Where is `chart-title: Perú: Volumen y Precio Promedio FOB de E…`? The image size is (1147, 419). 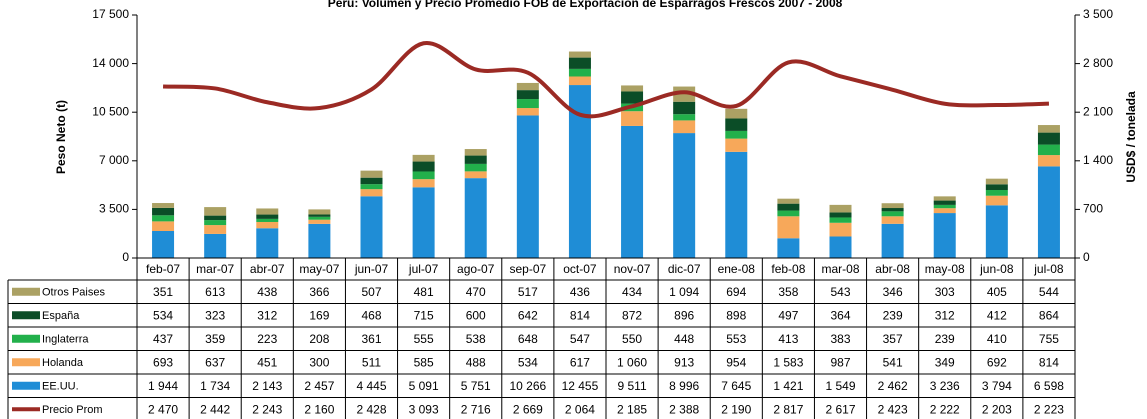
chart-title: Perú: Volumen y Precio Promedio FOB de E… is located at coordinates (585, 5).